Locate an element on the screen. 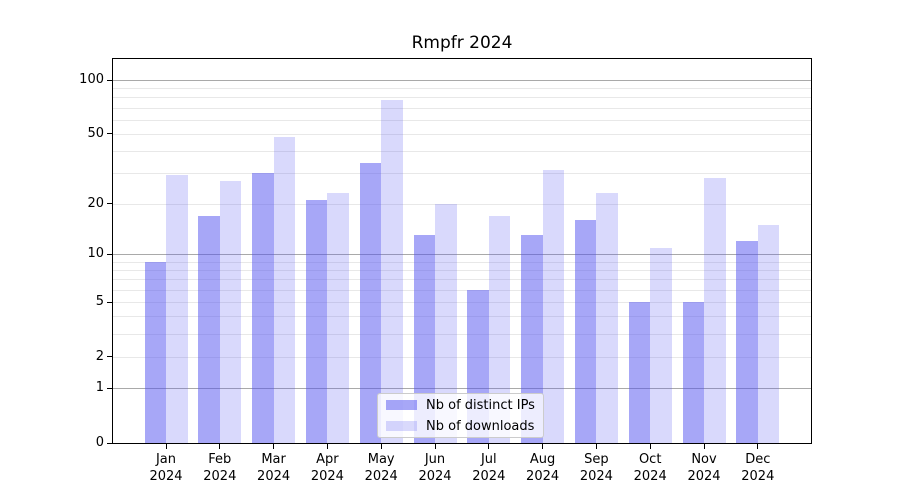 The height and width of the screenshot is (500, 900). bar-ips-mar is located at coordinates (263, 307).